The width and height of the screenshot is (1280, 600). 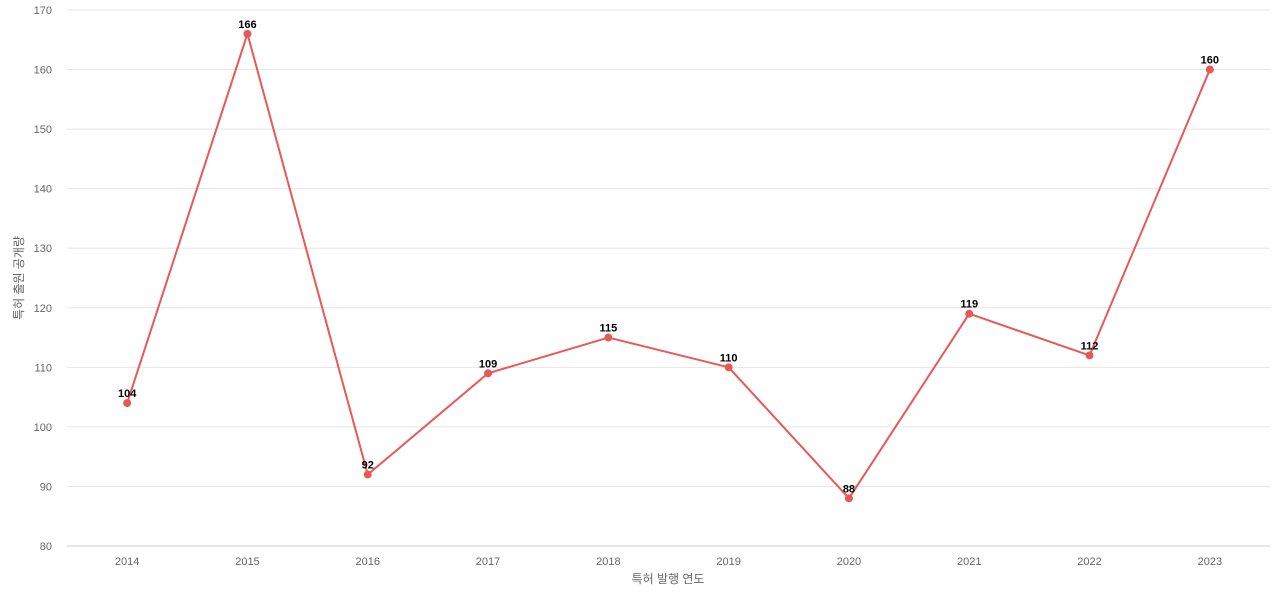 What do you see at coordinates (46, 487) in the screenshot?
I see `y-tick-label: 90` at bounding box center [46, 487].